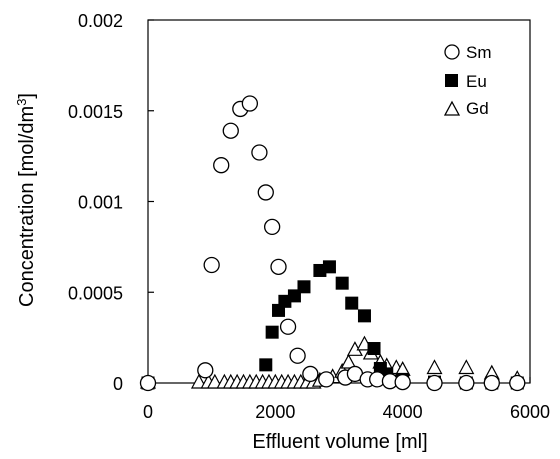 The height and width of the screenshot is (459, 560). What do you see at coordinates (27, 206) in the screenshot?
I see `y-axis-title-main: Concentration [mol/dm` at bounding box center [27, 206].